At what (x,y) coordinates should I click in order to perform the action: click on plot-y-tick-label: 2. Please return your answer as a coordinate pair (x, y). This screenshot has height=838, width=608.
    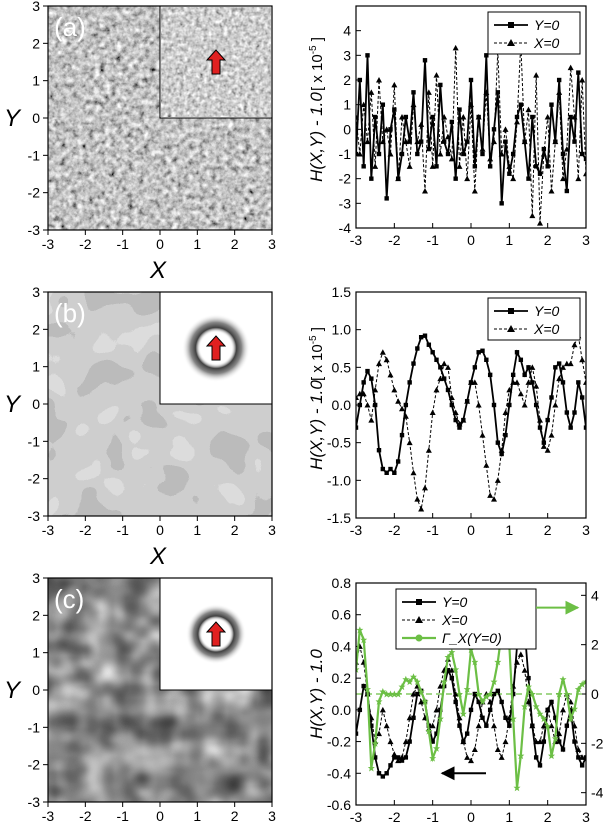
    Looking at the image, I should click on (347, 80).